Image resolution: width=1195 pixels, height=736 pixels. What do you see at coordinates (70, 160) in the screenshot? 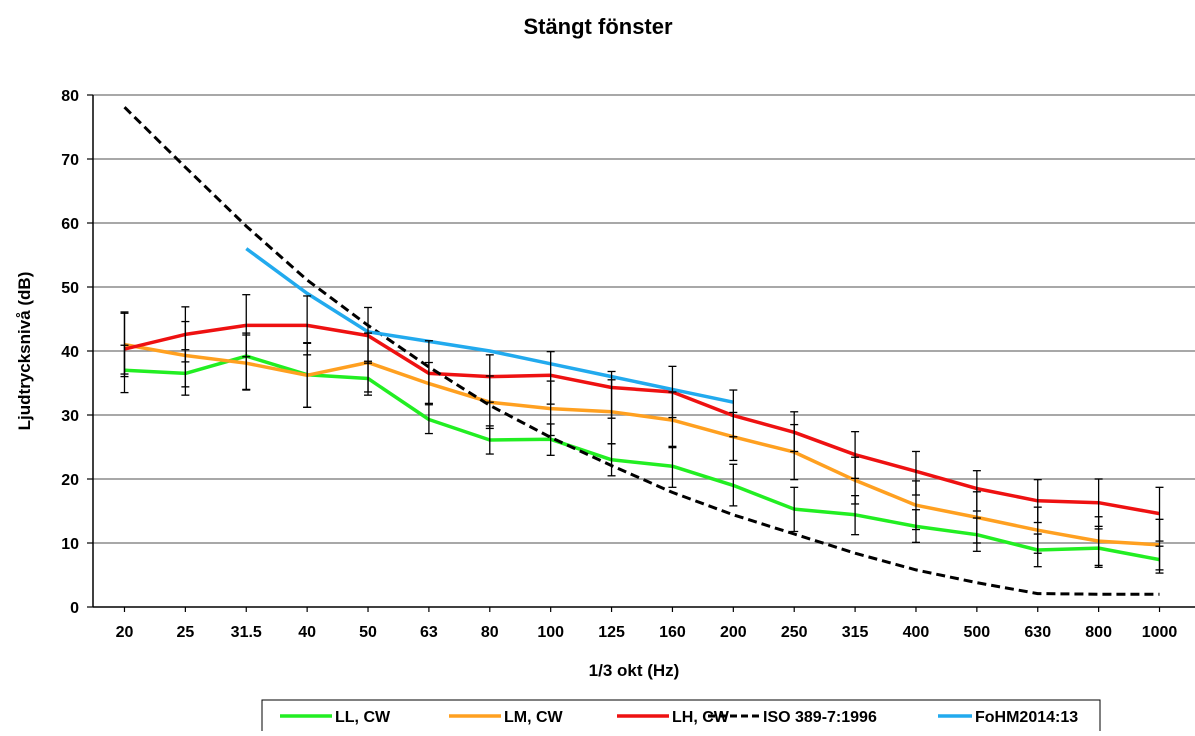
I see `y-tick-label: 70` at bounding box center [70, 160].